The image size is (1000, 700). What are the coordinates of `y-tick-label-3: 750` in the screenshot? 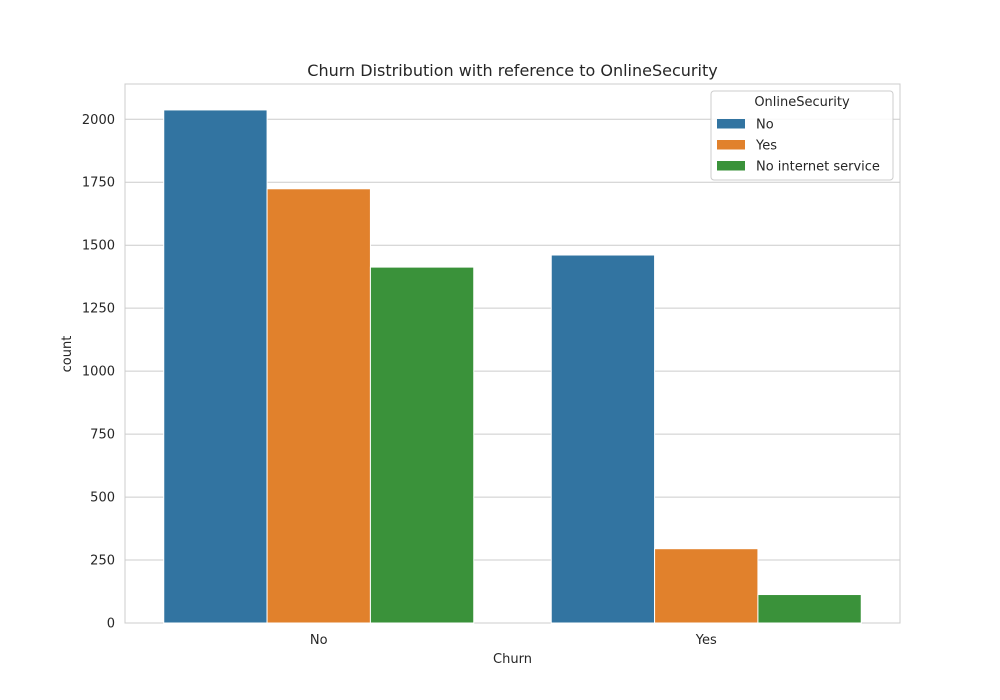 It's located at (102, 435).